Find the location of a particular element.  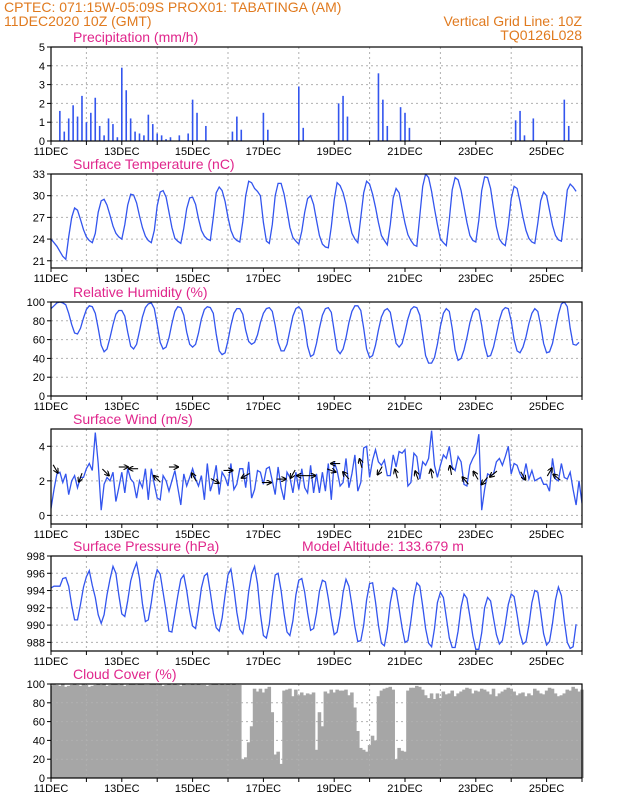

y-tick-label: 988 is located at coordinates (36, 643).